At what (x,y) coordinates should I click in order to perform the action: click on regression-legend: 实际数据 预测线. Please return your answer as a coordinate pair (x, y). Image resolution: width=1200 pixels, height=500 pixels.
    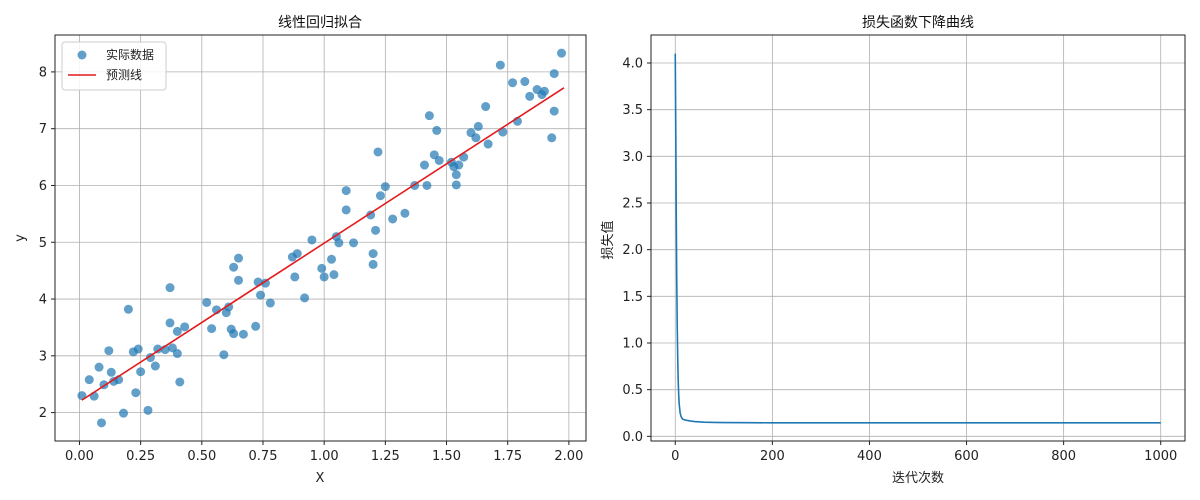
    Looking at the image, I should click on (114, 66).